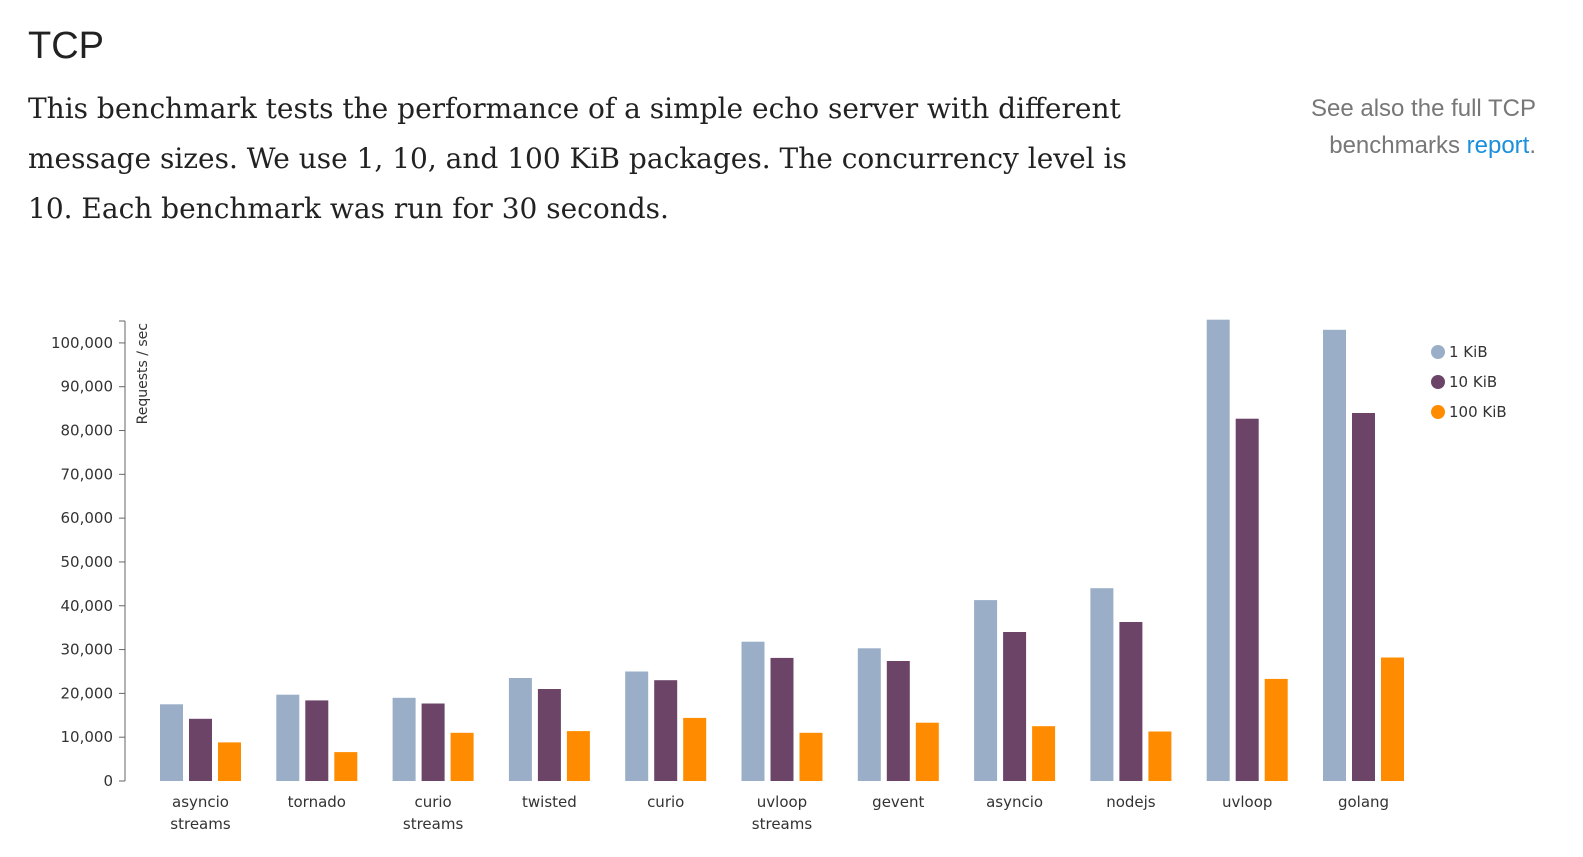  Describe the element at coordinates (87, 606) in the screenshot. I see `y-tick-label: 40,000` at that location.